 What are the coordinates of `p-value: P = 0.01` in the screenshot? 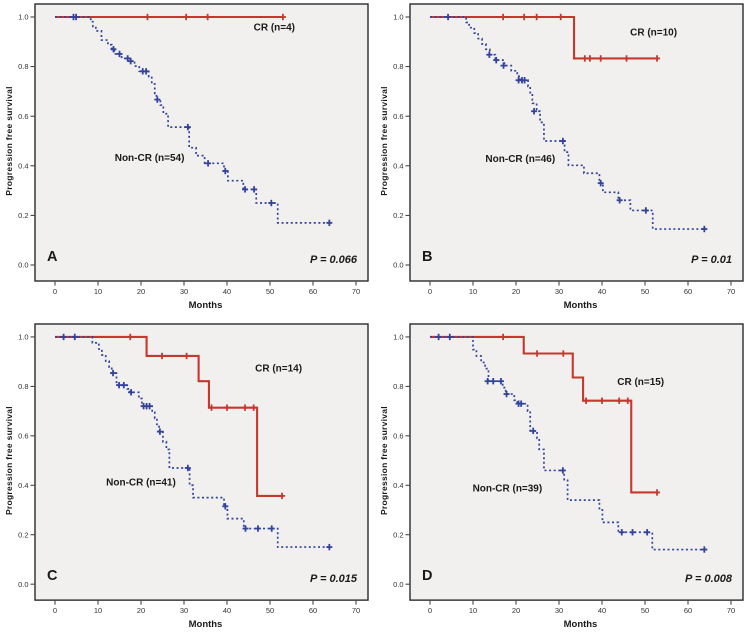 It's located at (711, 260).